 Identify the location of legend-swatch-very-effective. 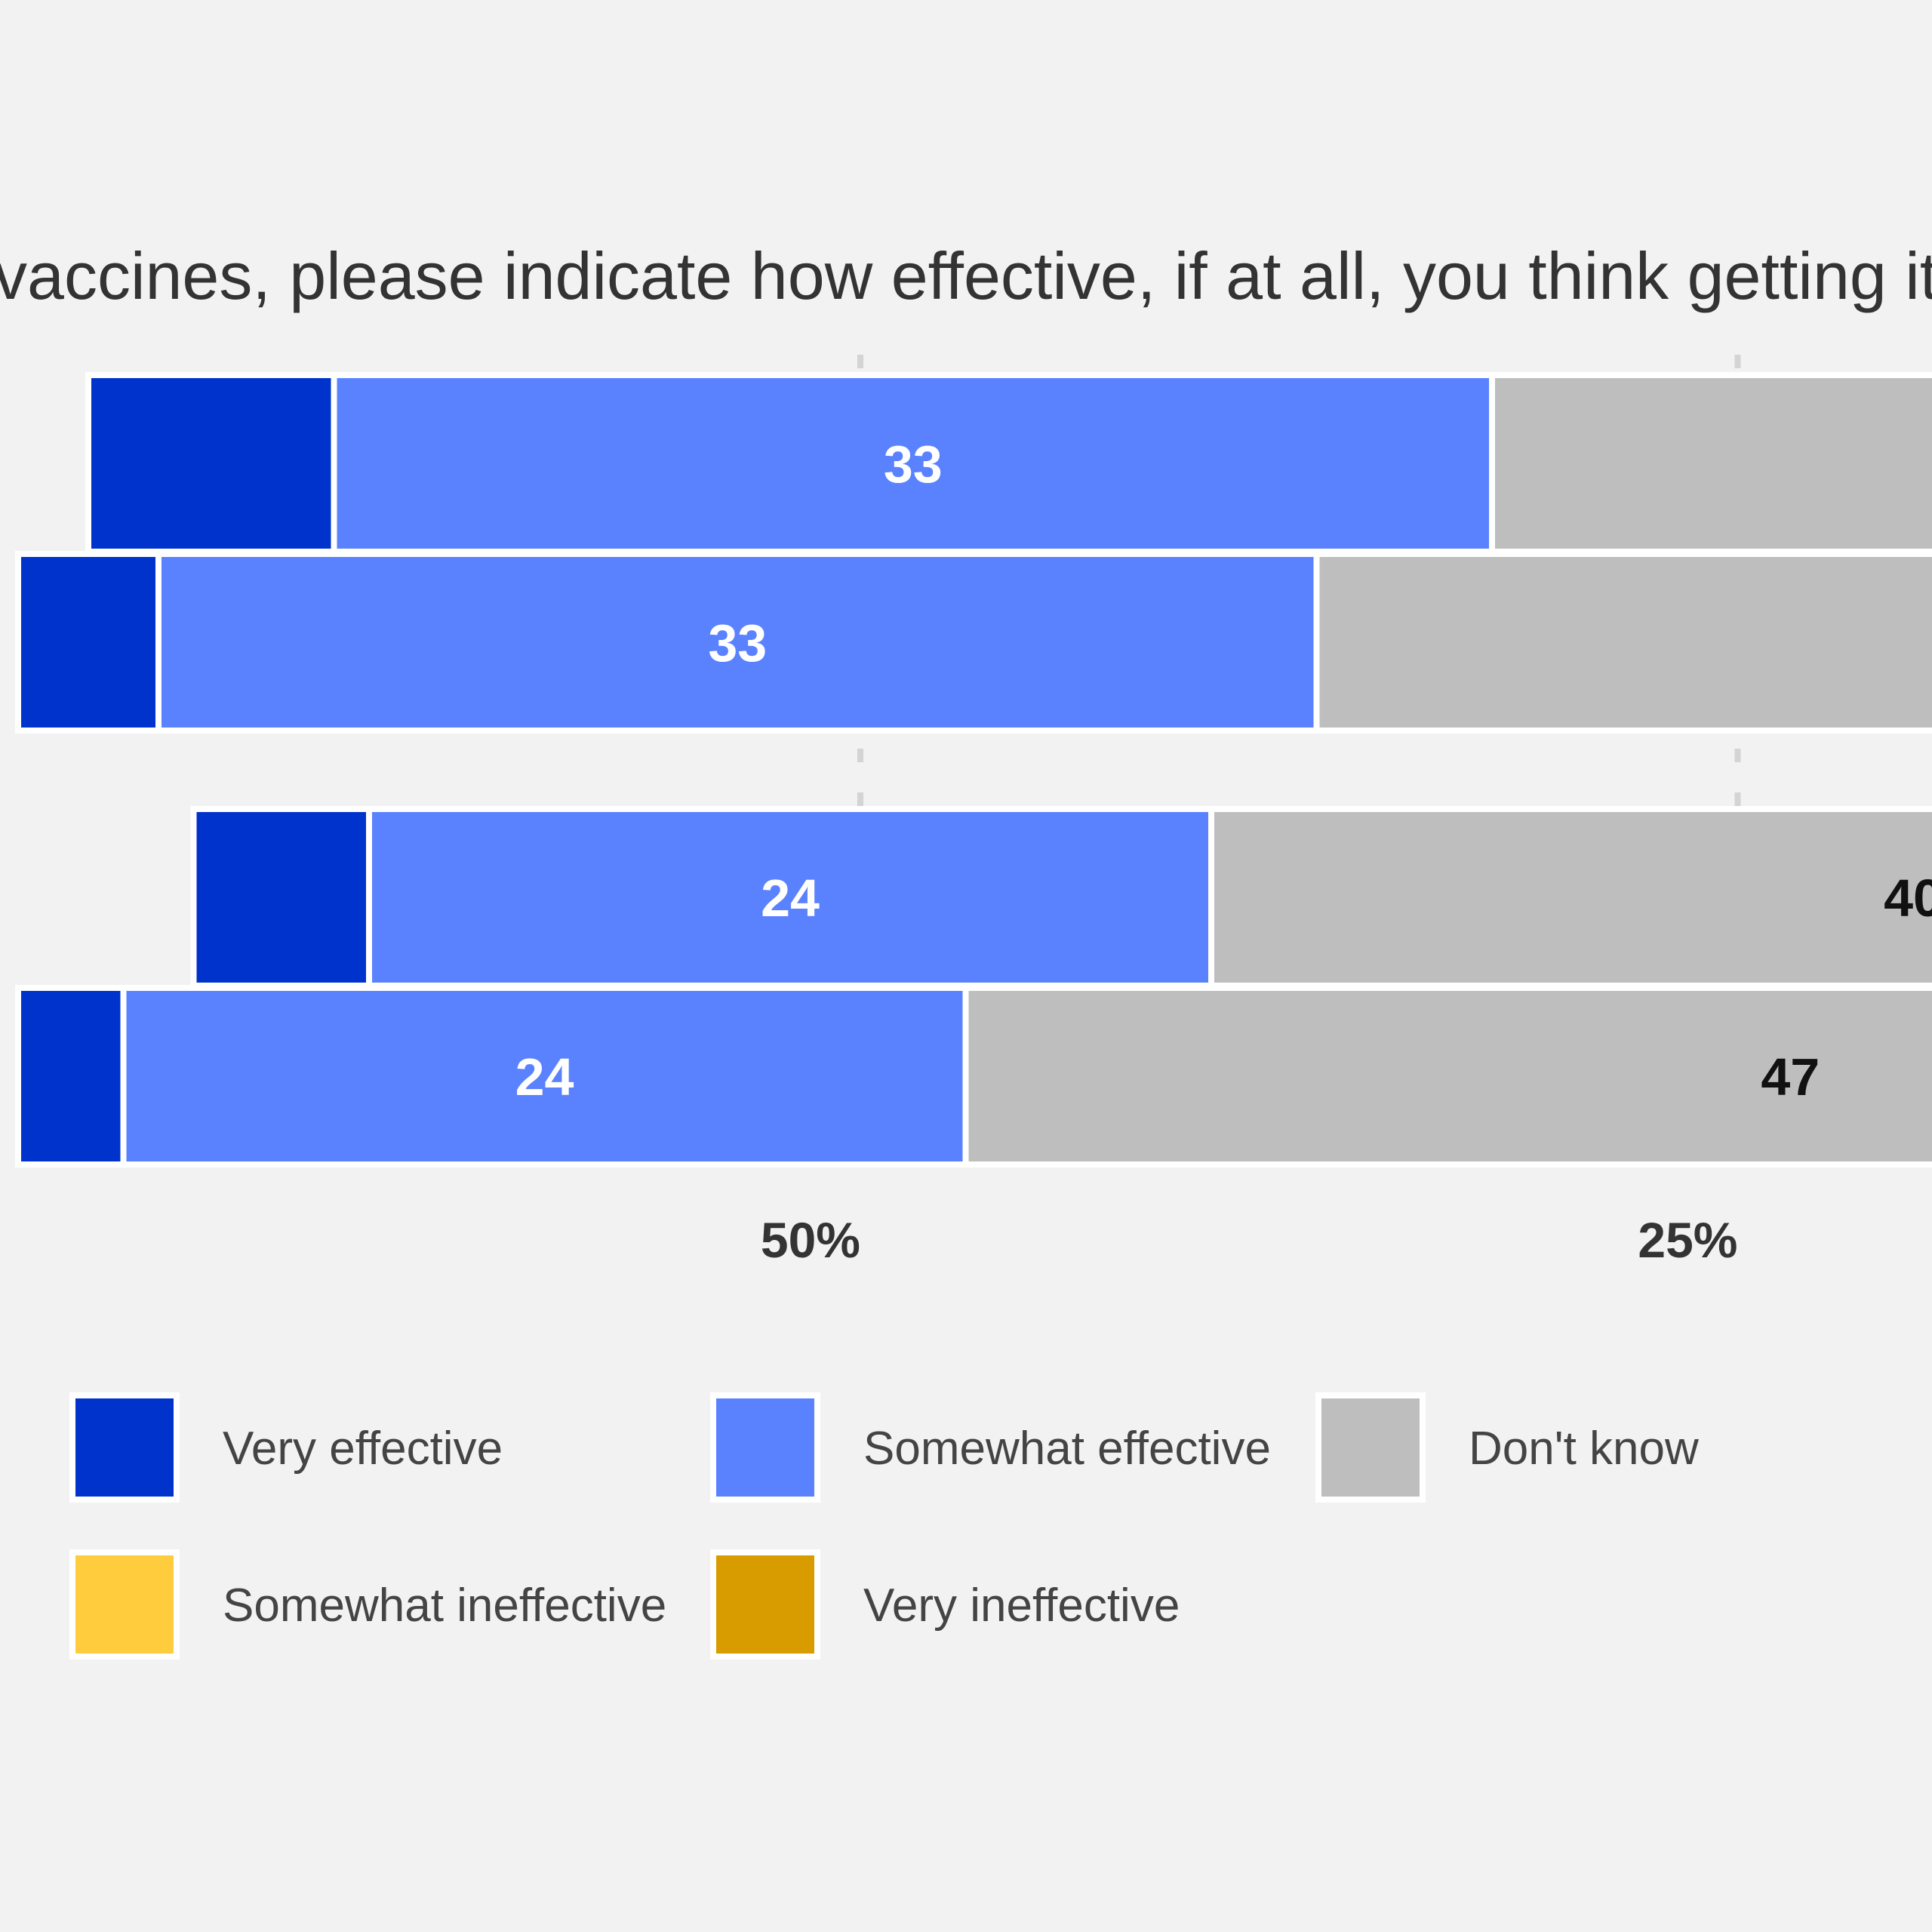
(124, 1447).